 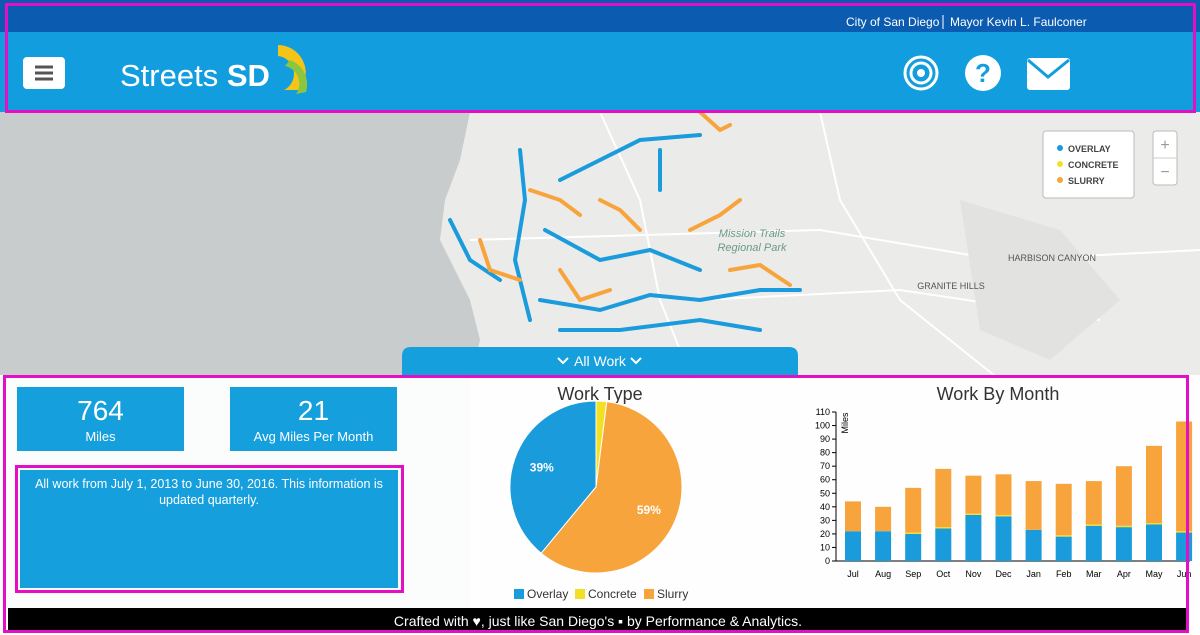 I want to click on footer-text: , just like San Diego's, so click(x=547, y=621).